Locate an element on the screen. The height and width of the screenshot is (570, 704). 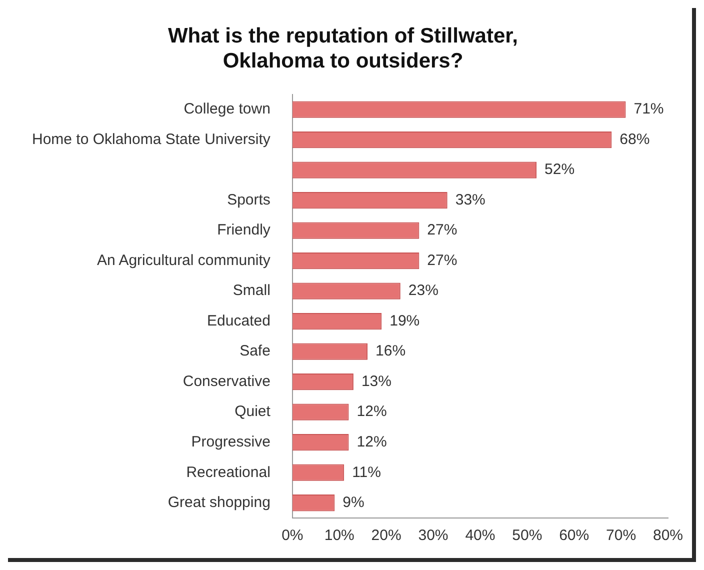
data-label: 33% is located at coordinates (470, 199).